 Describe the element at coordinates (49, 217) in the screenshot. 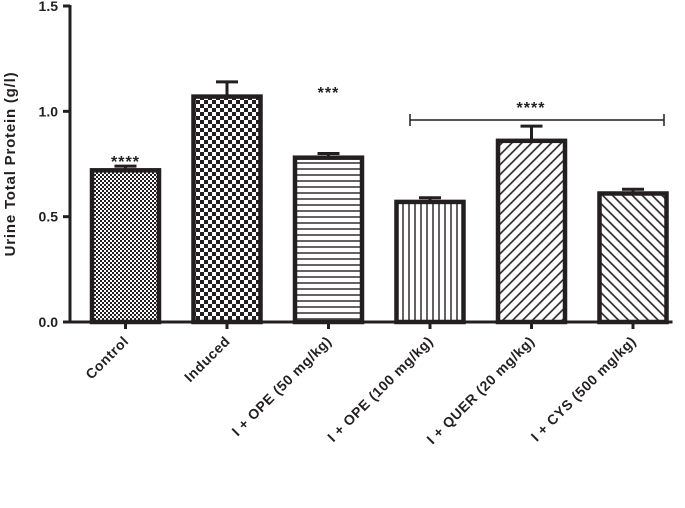

I see `y-tick-label: 0.5` at that location.